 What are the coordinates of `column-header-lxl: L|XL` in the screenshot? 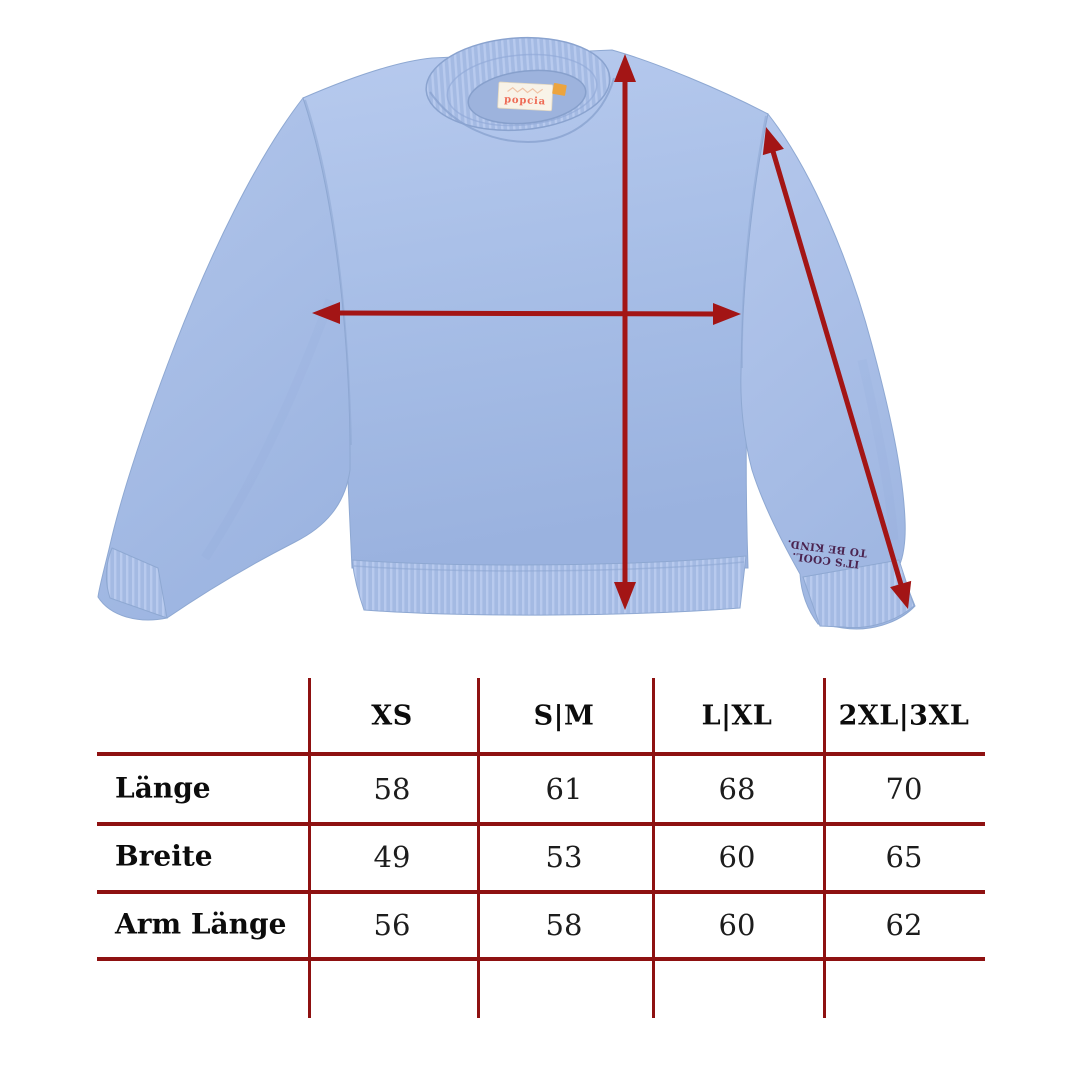 It's located at (737, 716).